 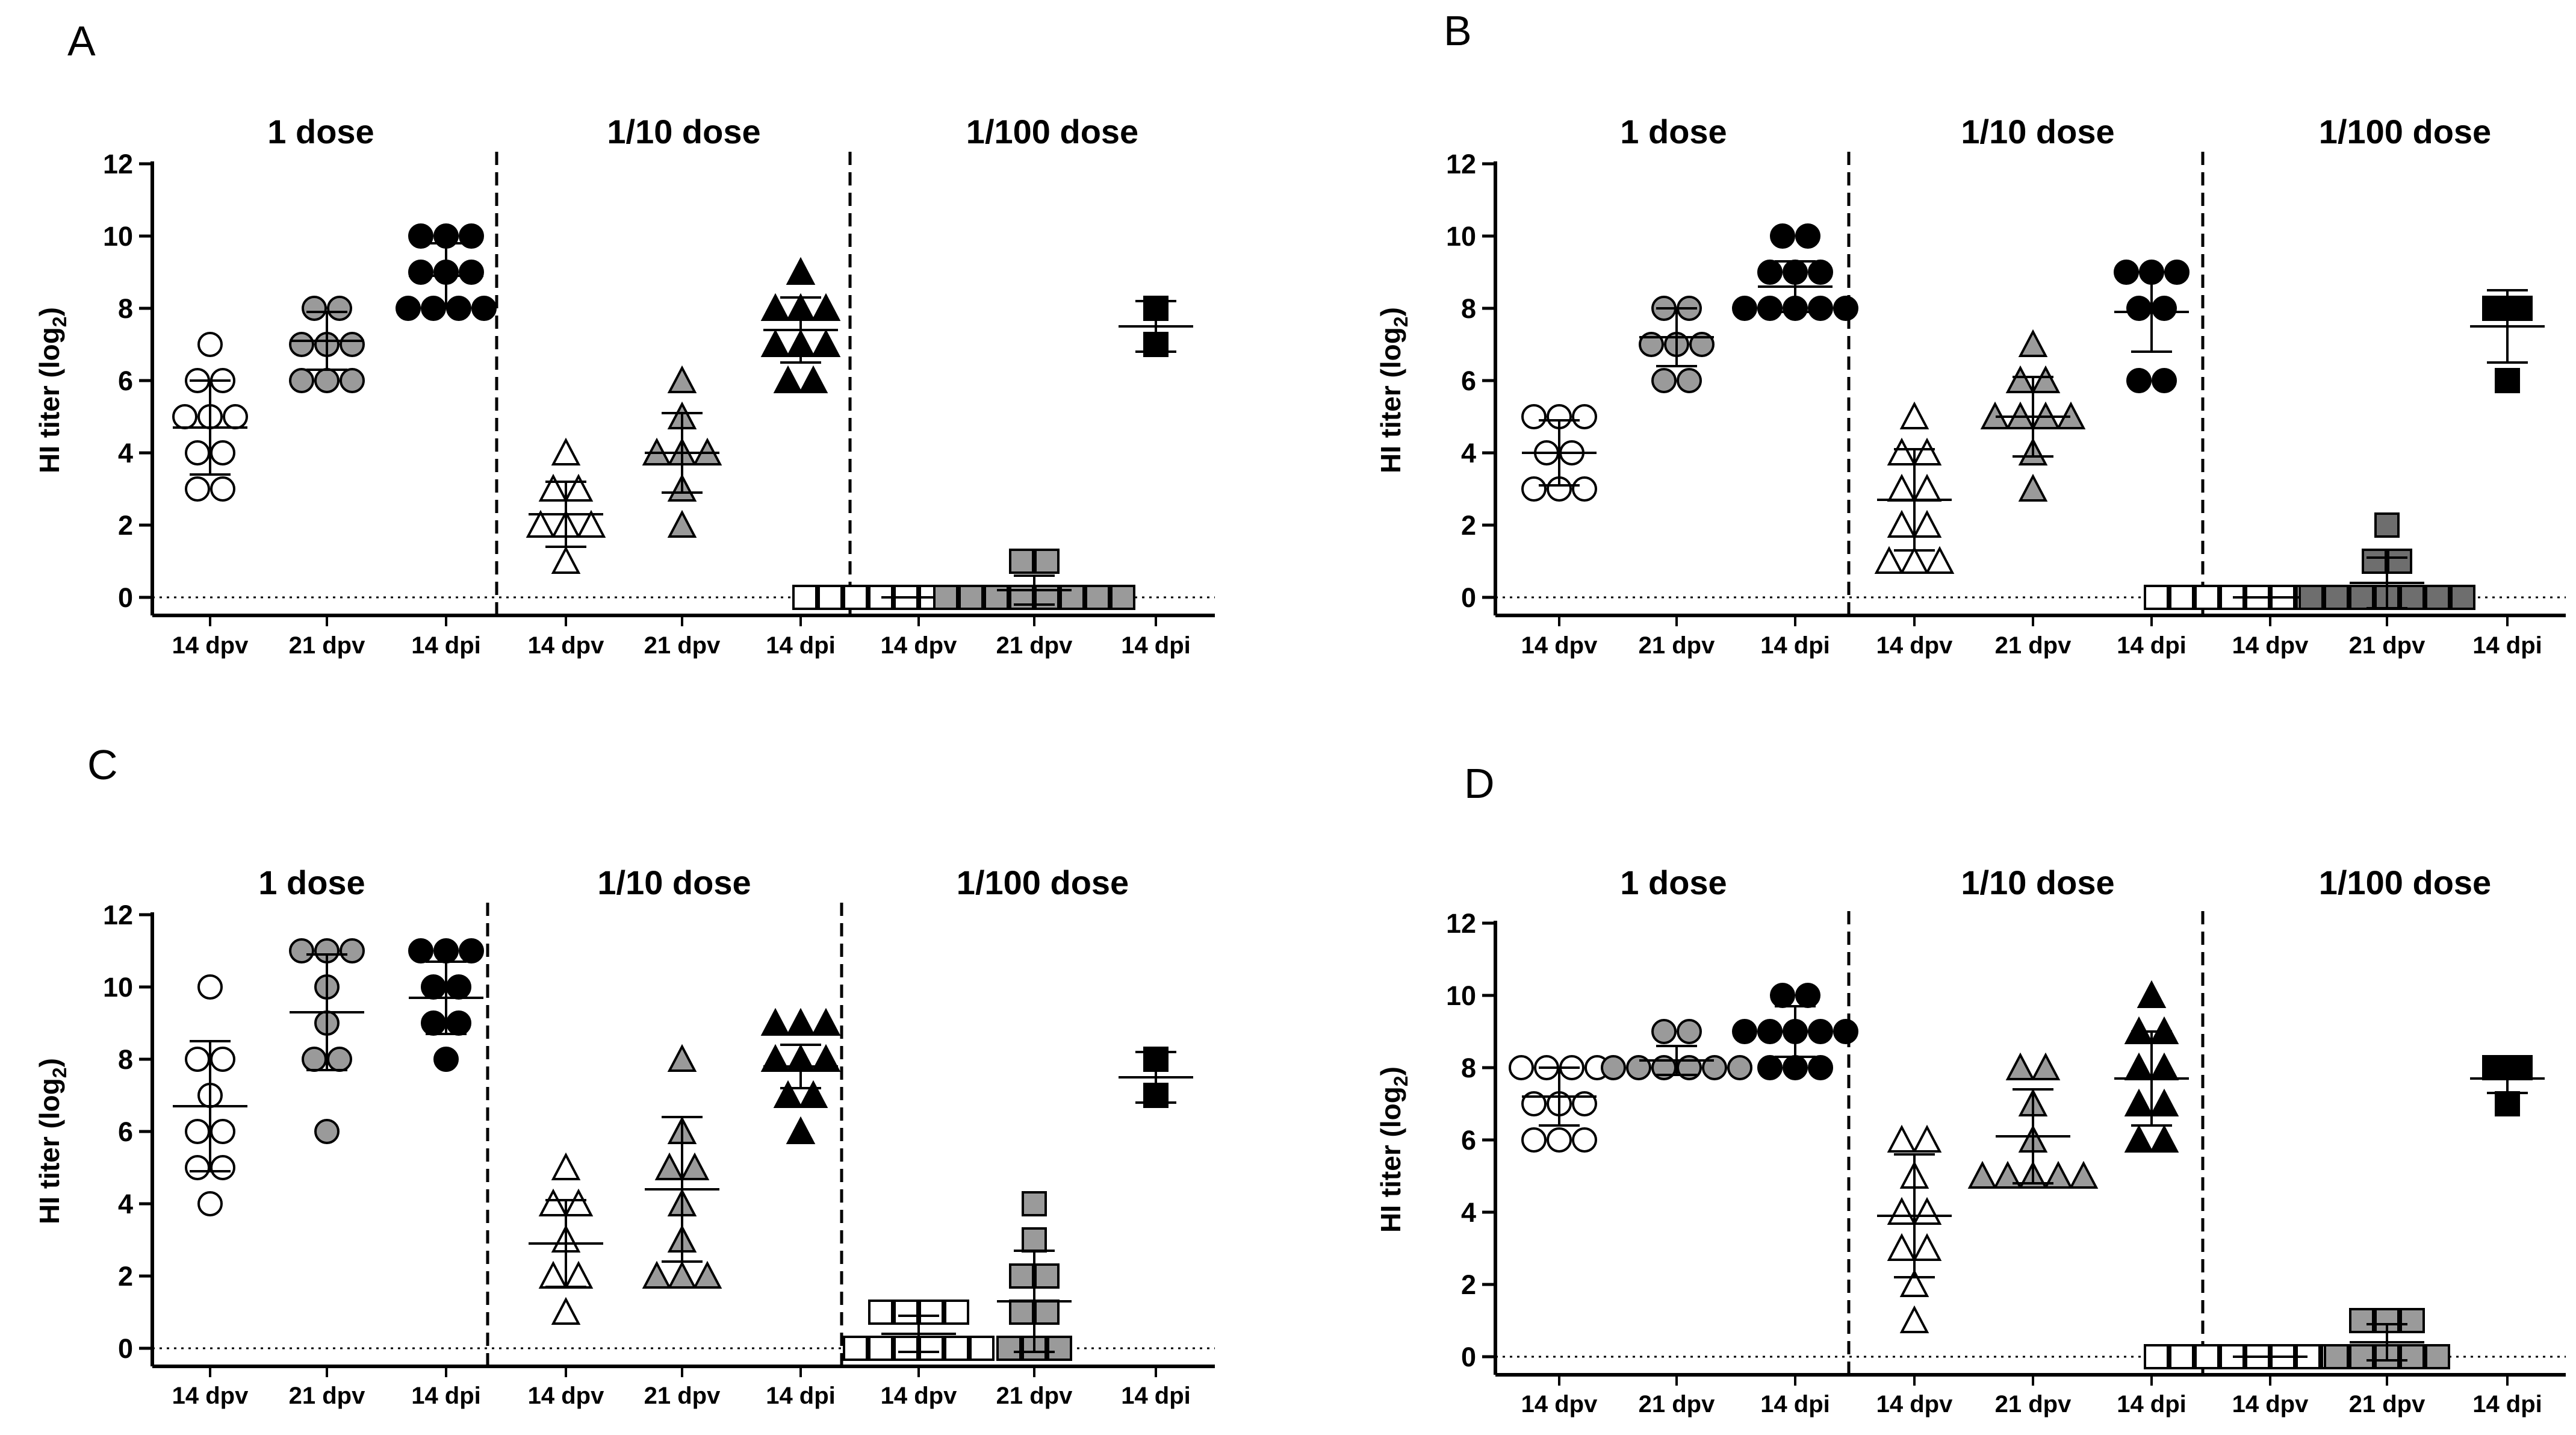 I want to click on y-tick-label: 0, so click(x=1468, y=1357).